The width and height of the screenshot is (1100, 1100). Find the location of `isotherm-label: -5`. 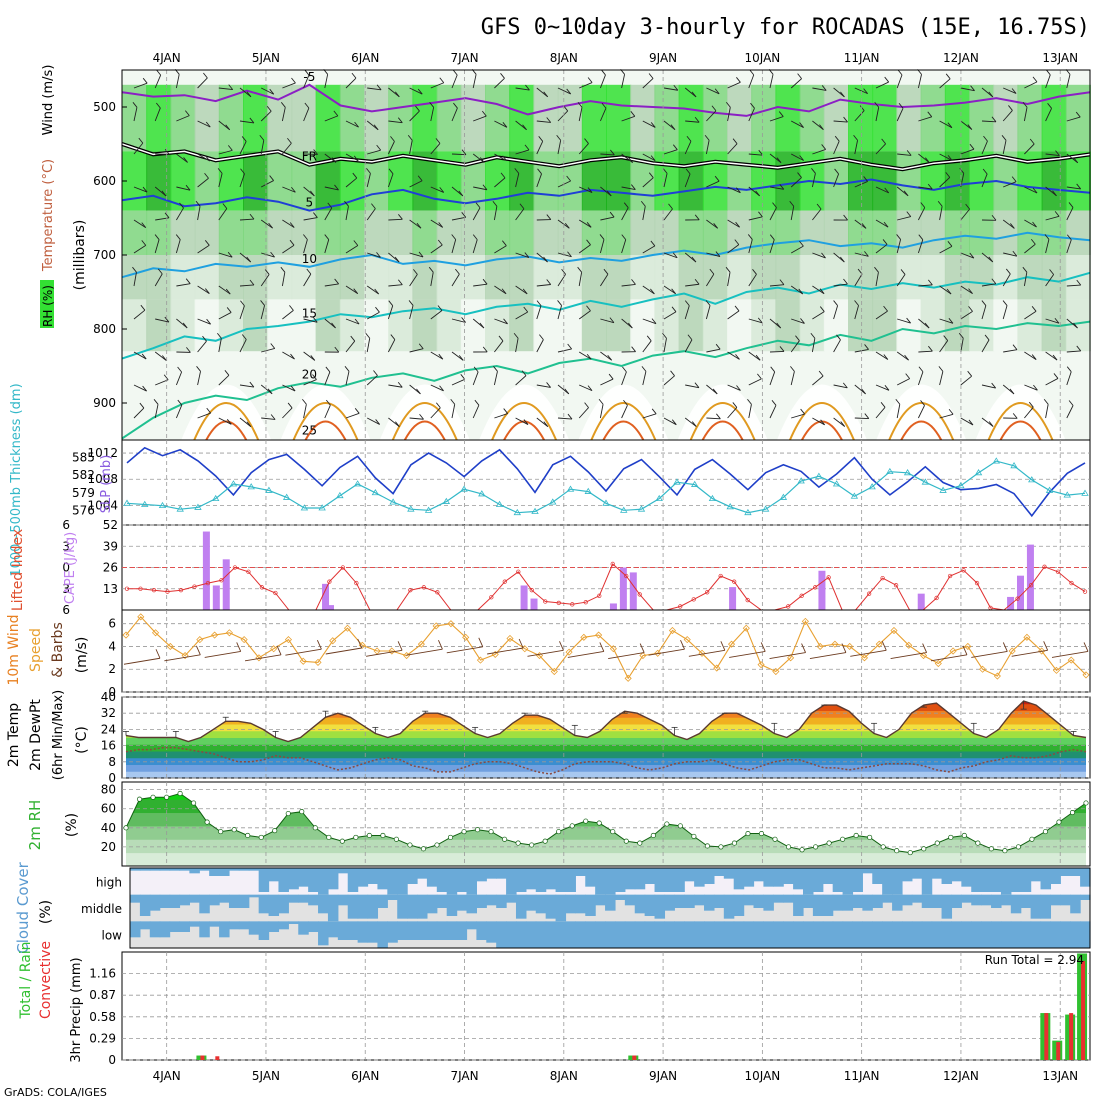

isotherm-label: -5 is located at coordinates (309, 77).